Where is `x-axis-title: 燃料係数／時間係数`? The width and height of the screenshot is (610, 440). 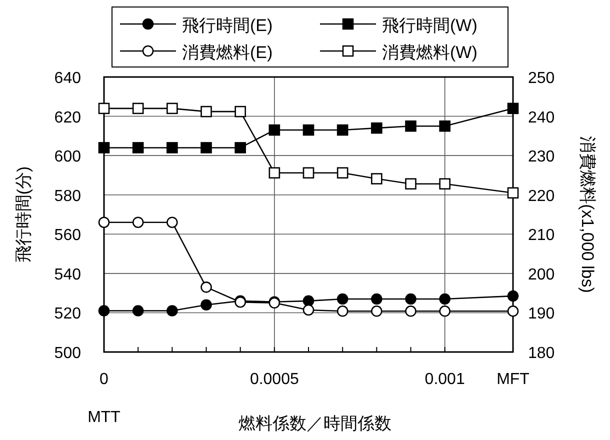 x-axis-title: 燃料係数／時間係数 is located at coordinates (315, 423).